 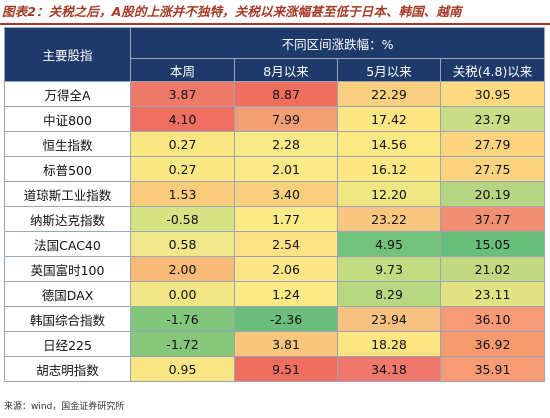 I want to click on title-rule, so click(x=275, y=24).